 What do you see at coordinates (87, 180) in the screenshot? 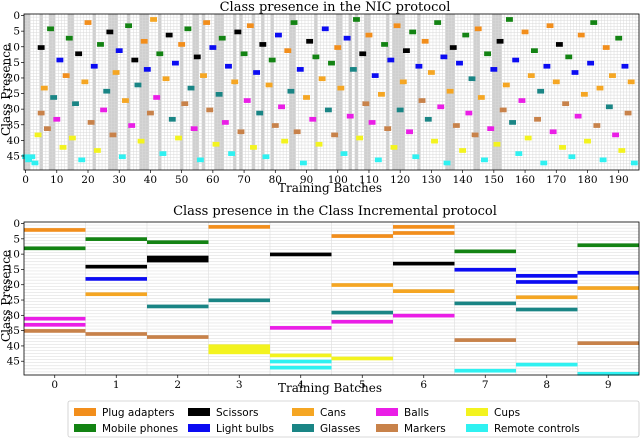
I see `x-tick-label: 20` at bounding box center [87, 180].